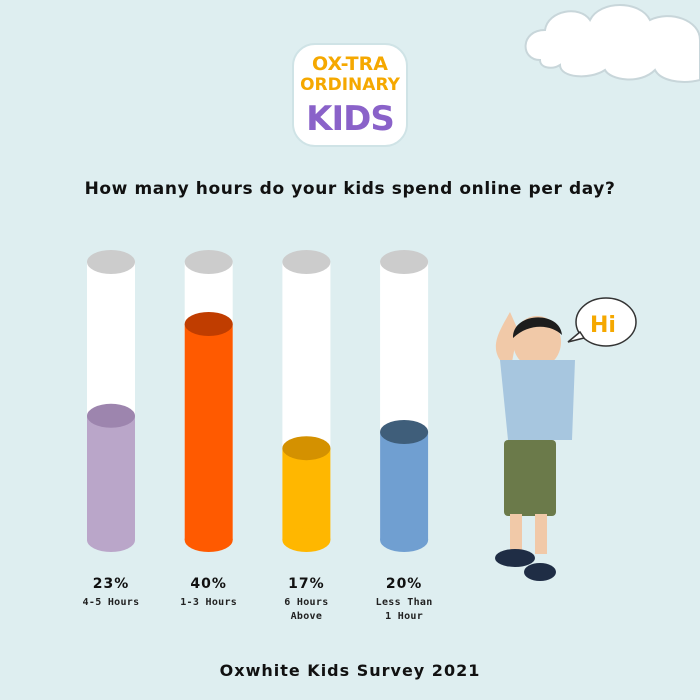 The width and height of the screenshot is (700, 700). What do you see at coordinates (350, 670) in the screenshot?
I see `footer: Oxwhite Kids Survey 2021` at bounding box center [350, 670].